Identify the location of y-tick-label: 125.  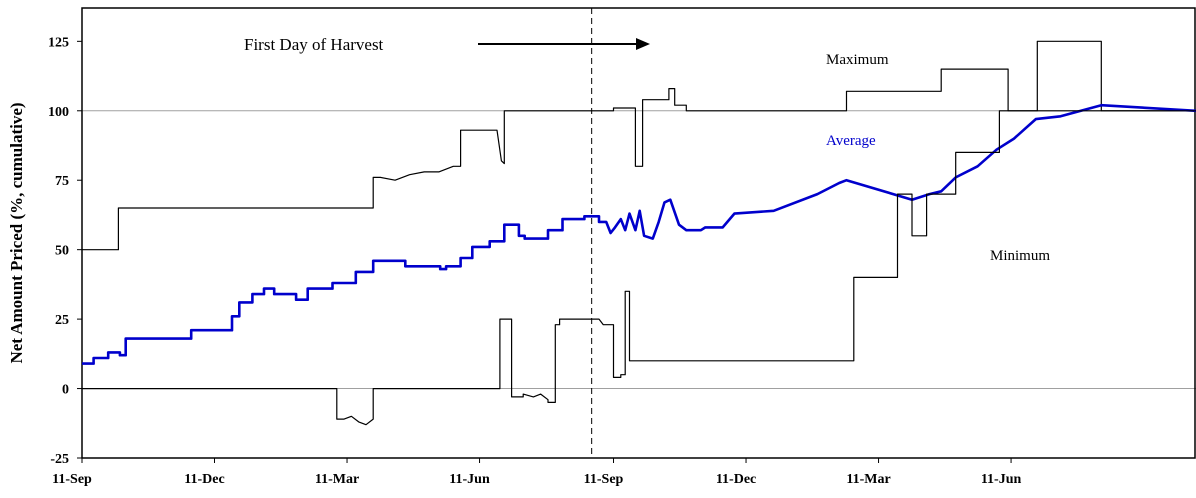
(58, 42).